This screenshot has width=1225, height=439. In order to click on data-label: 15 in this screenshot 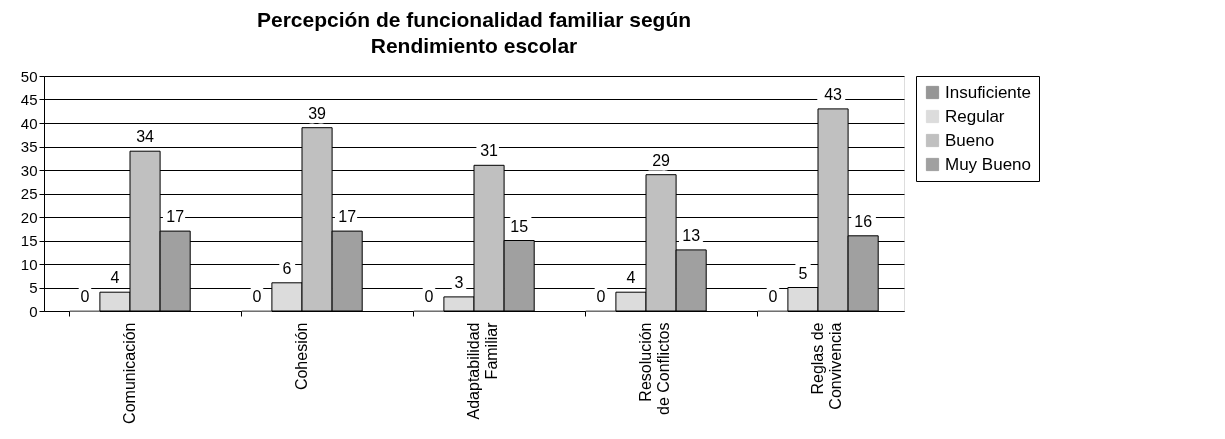, I will do `click(519, 226)`.